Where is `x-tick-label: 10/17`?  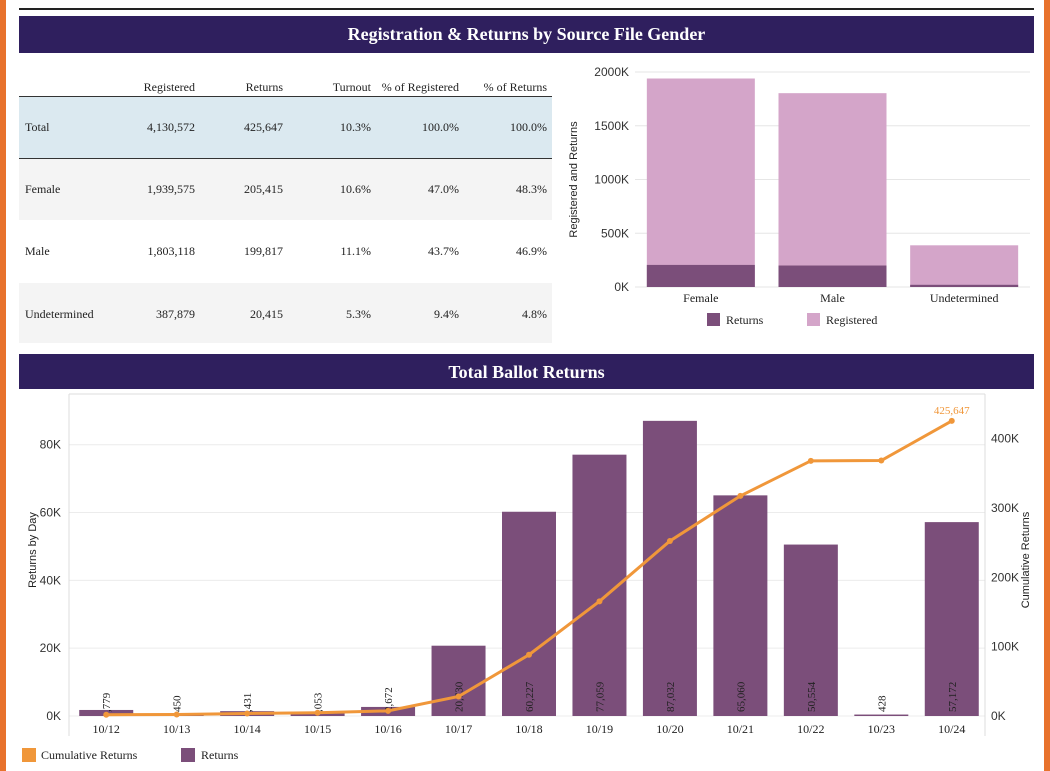 x-tick-label: 10/17 is located at coordinates (458, 729).